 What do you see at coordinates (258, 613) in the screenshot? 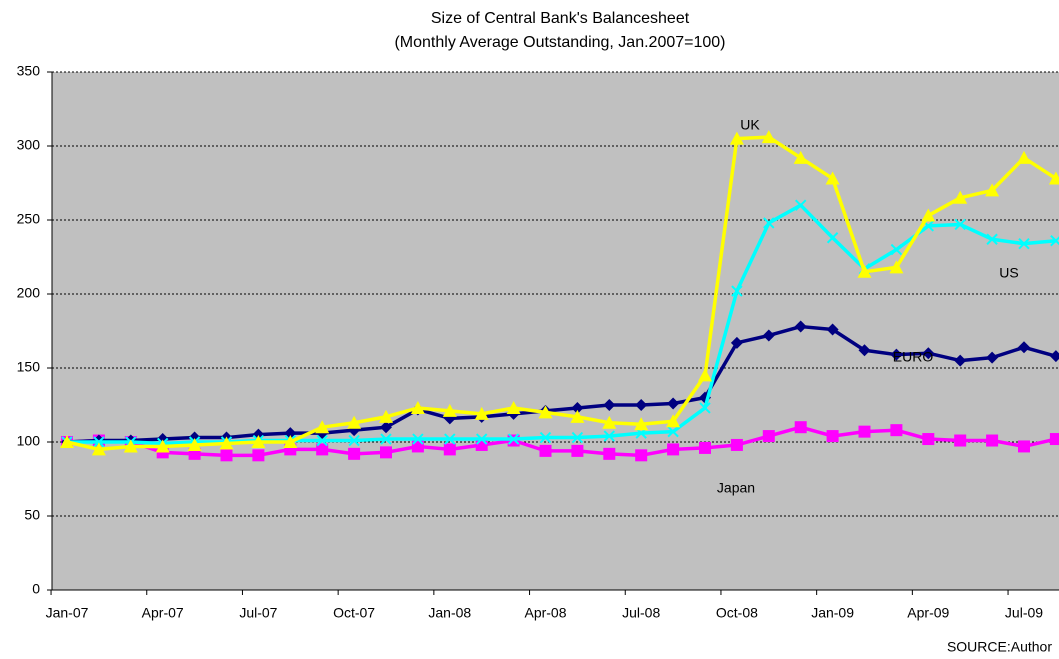
I see `x-tick-label: Jul-07` at bounding box center [258, 613].